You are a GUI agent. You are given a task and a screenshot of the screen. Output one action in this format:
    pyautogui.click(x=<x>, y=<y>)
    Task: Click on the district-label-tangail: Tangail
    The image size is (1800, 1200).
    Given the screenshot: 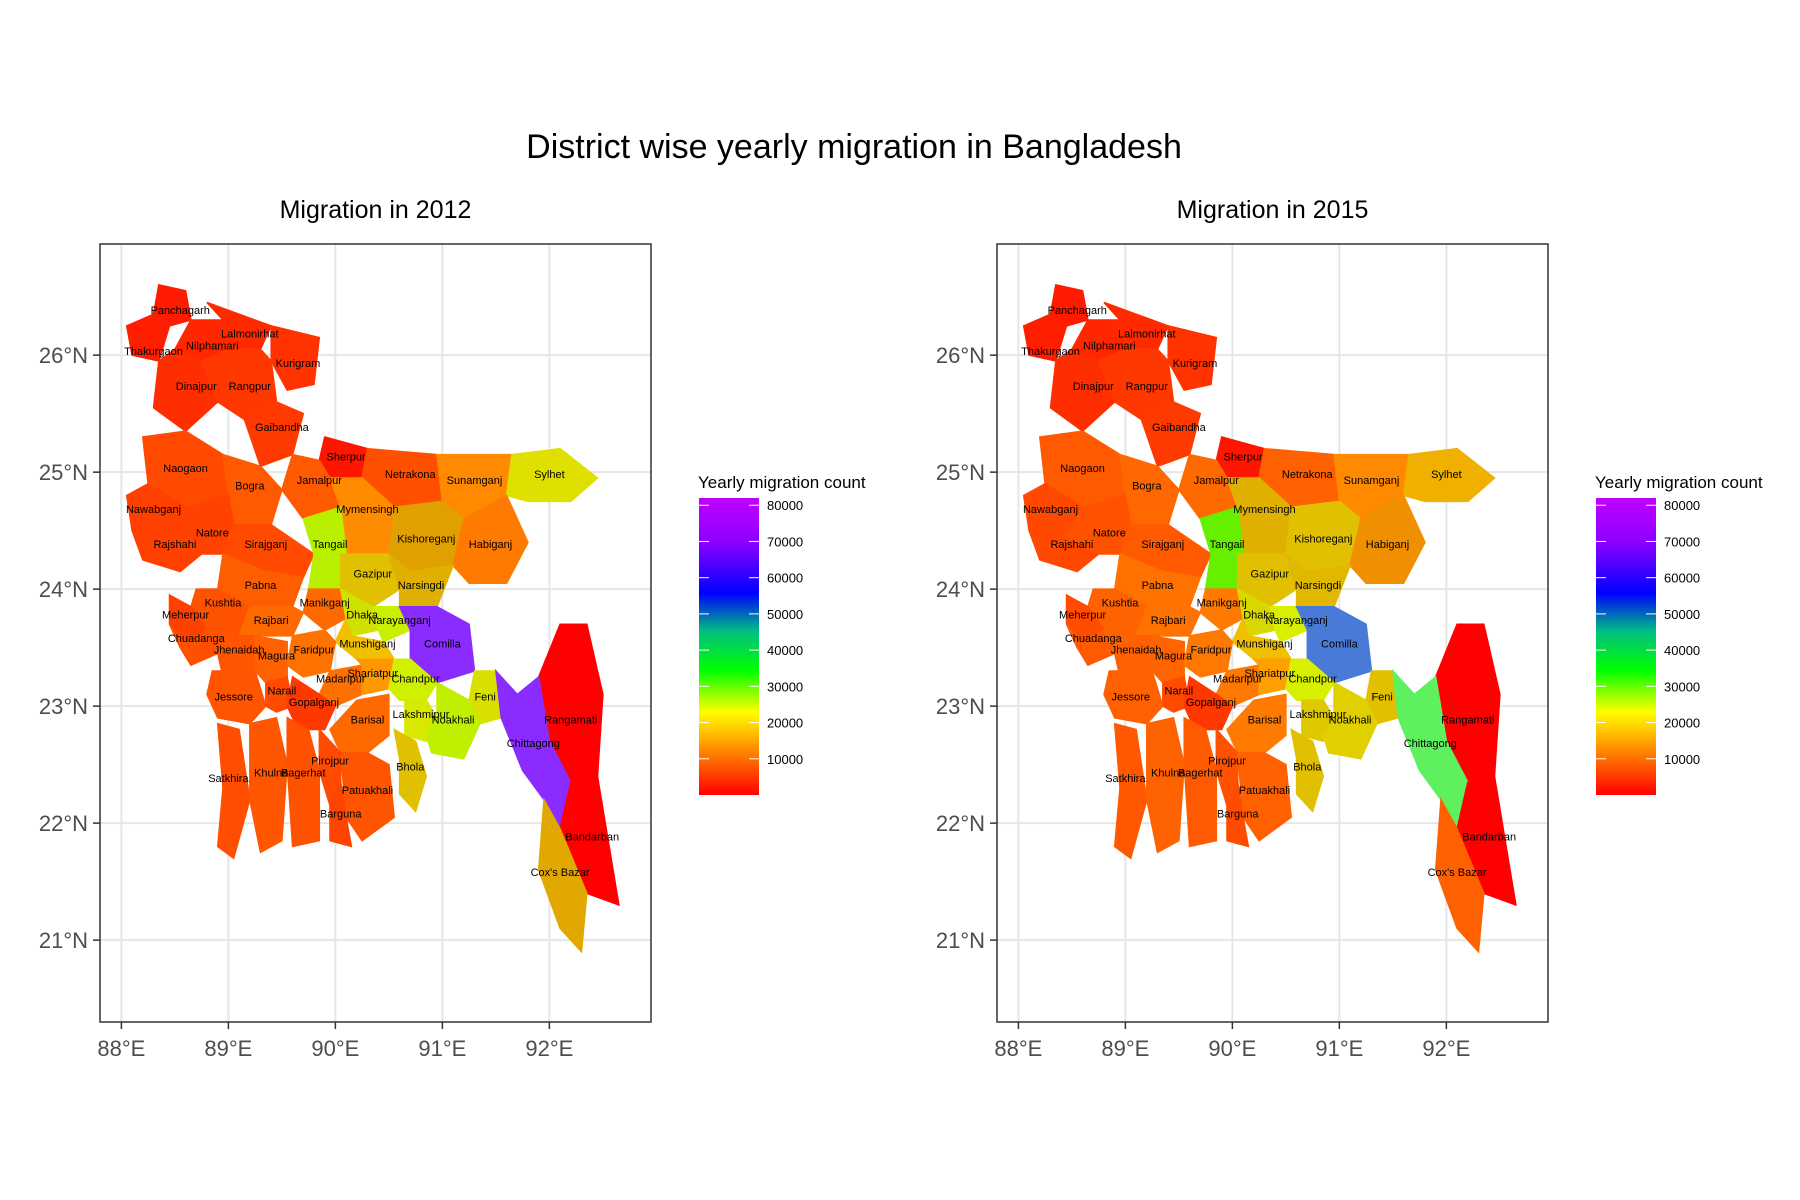 What is the action you would take?
    pyautogui.click(x=330, y=545)
    